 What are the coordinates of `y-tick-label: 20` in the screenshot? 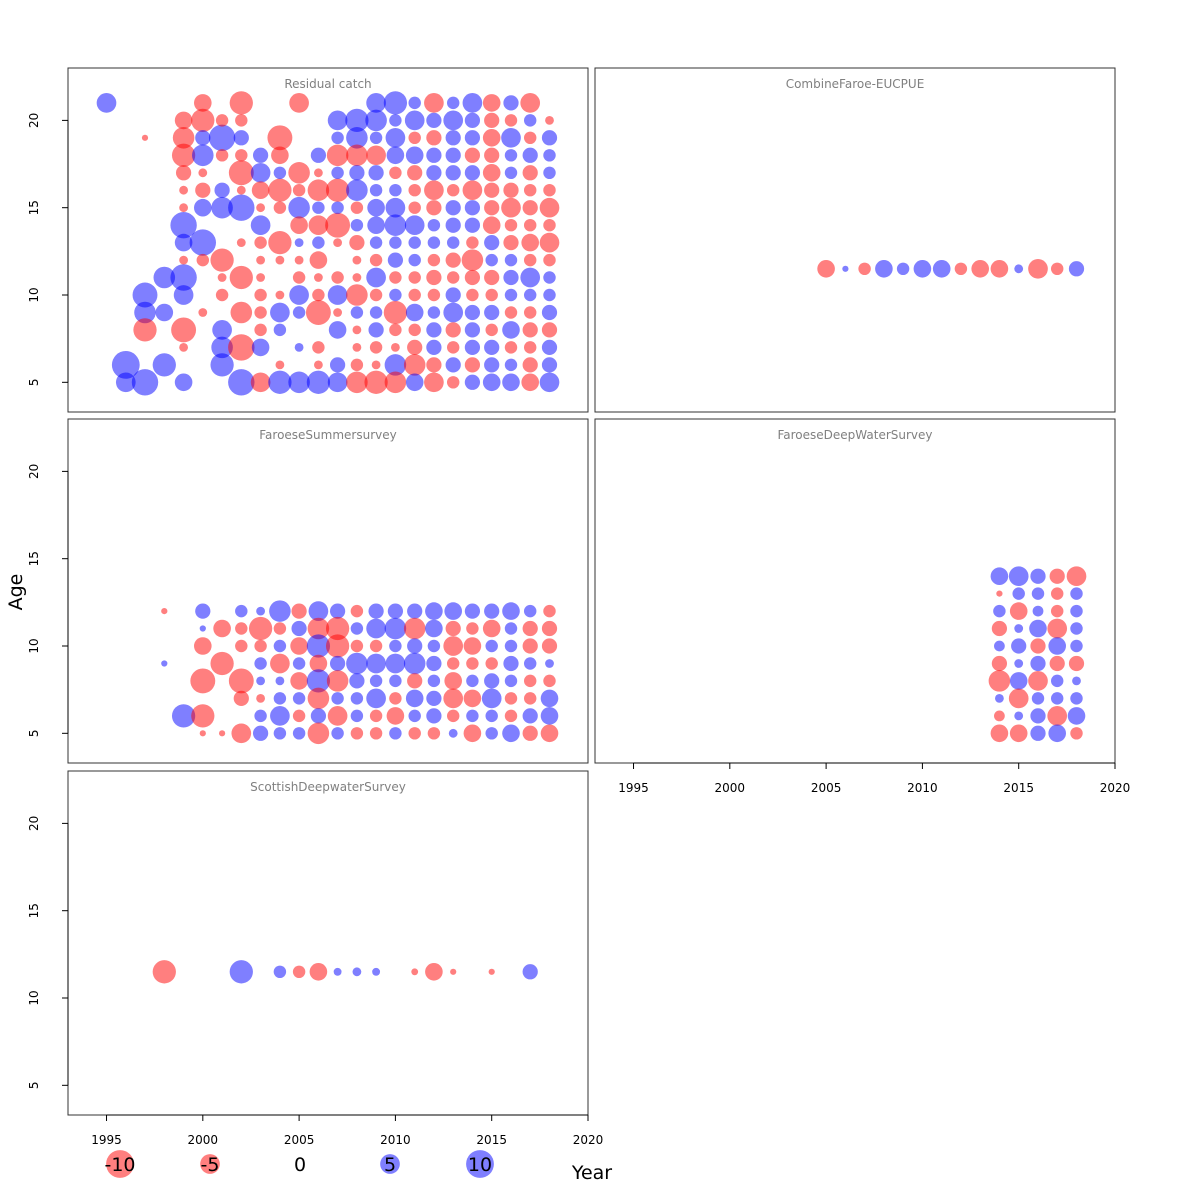 It's located at (34, 823).